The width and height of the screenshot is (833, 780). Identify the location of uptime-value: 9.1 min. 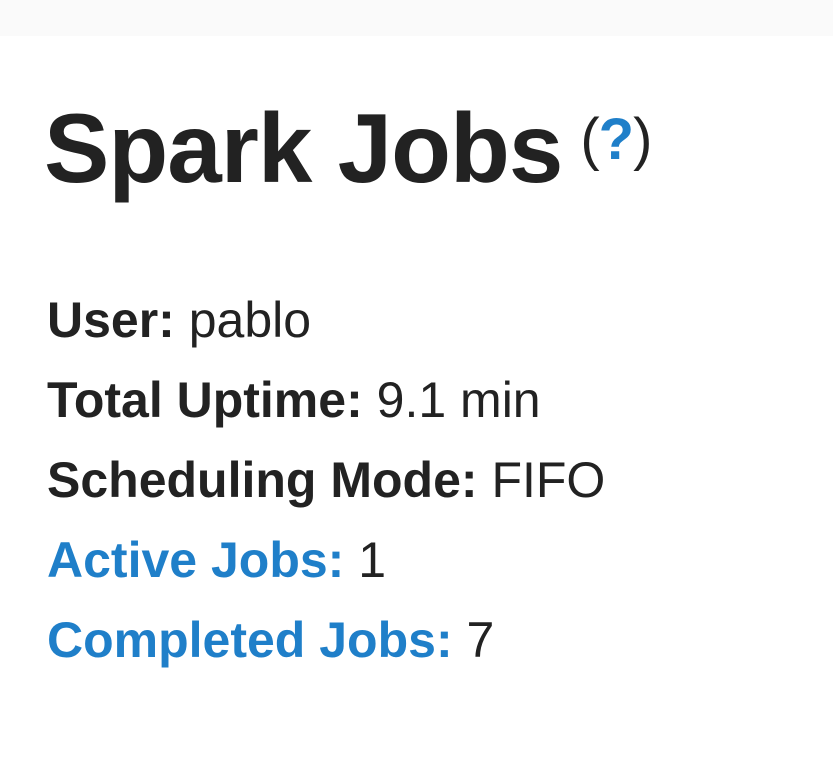
(458, 400).